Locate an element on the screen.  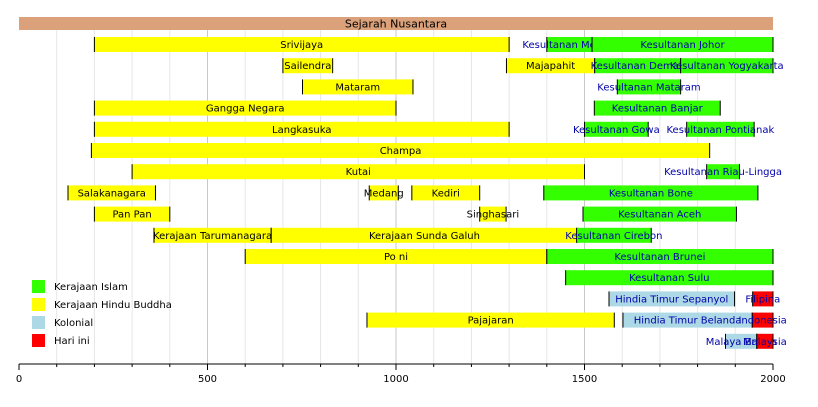
bar-indonesia is located at coordinates (762, 320).